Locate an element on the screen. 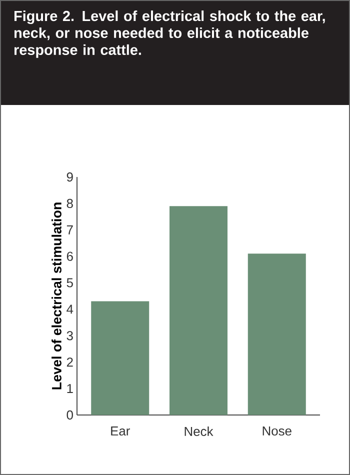 The image size is (350, 475). y-tick-label: 1 is located at coordinates (70, 389).